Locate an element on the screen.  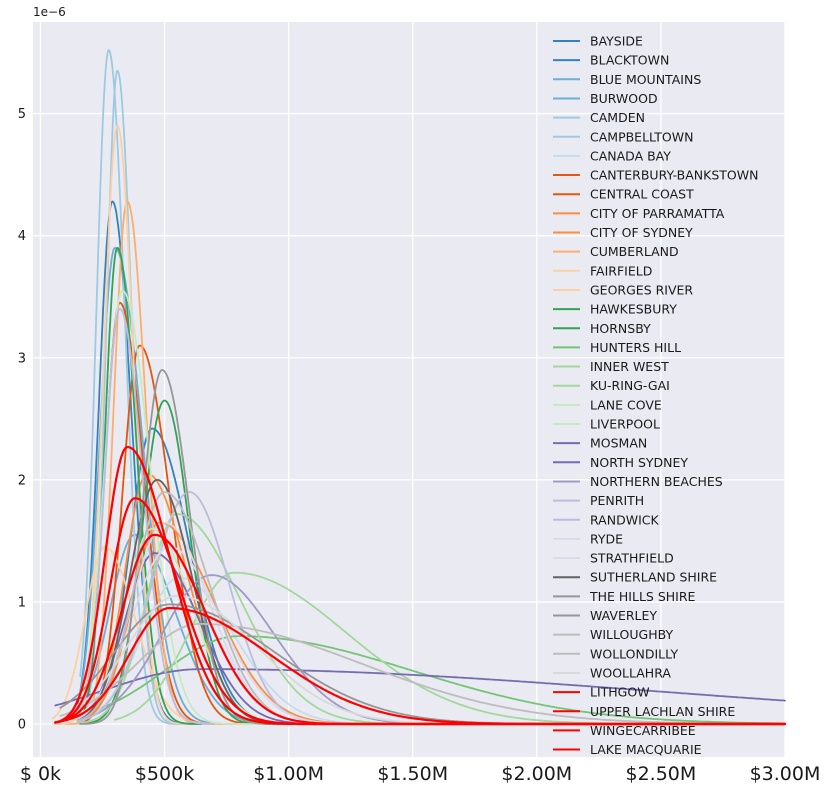
x-tick-label: $3.00M is located at coordinates (785, 774).